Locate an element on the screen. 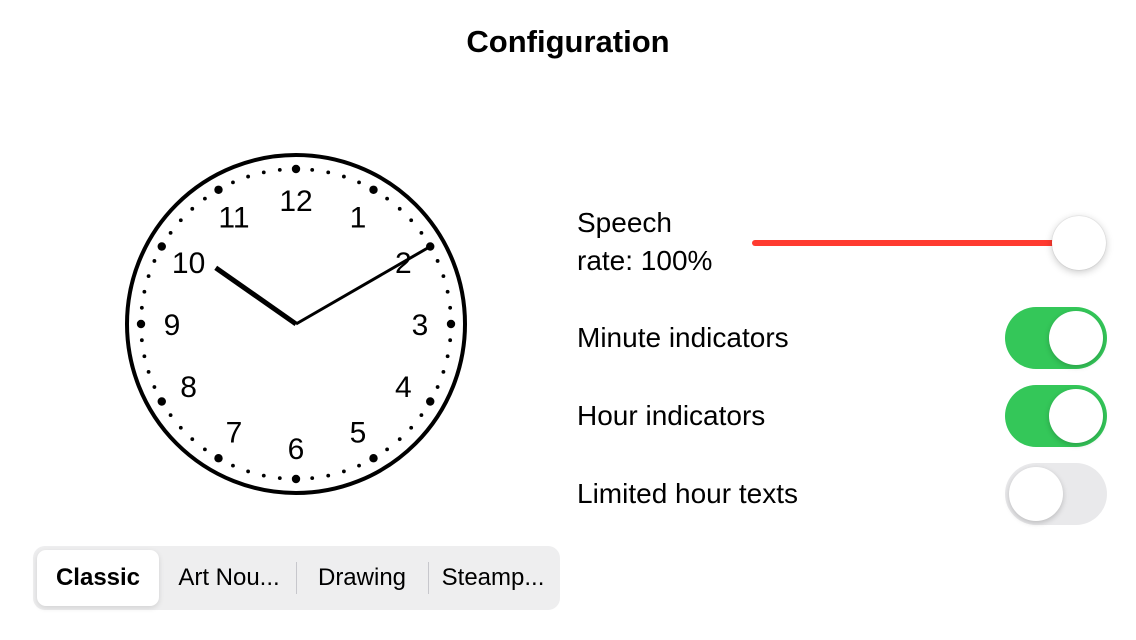 This screenshot has width=1136, height=640. clock-numeral: 7 is located at coordinates (234, 432).